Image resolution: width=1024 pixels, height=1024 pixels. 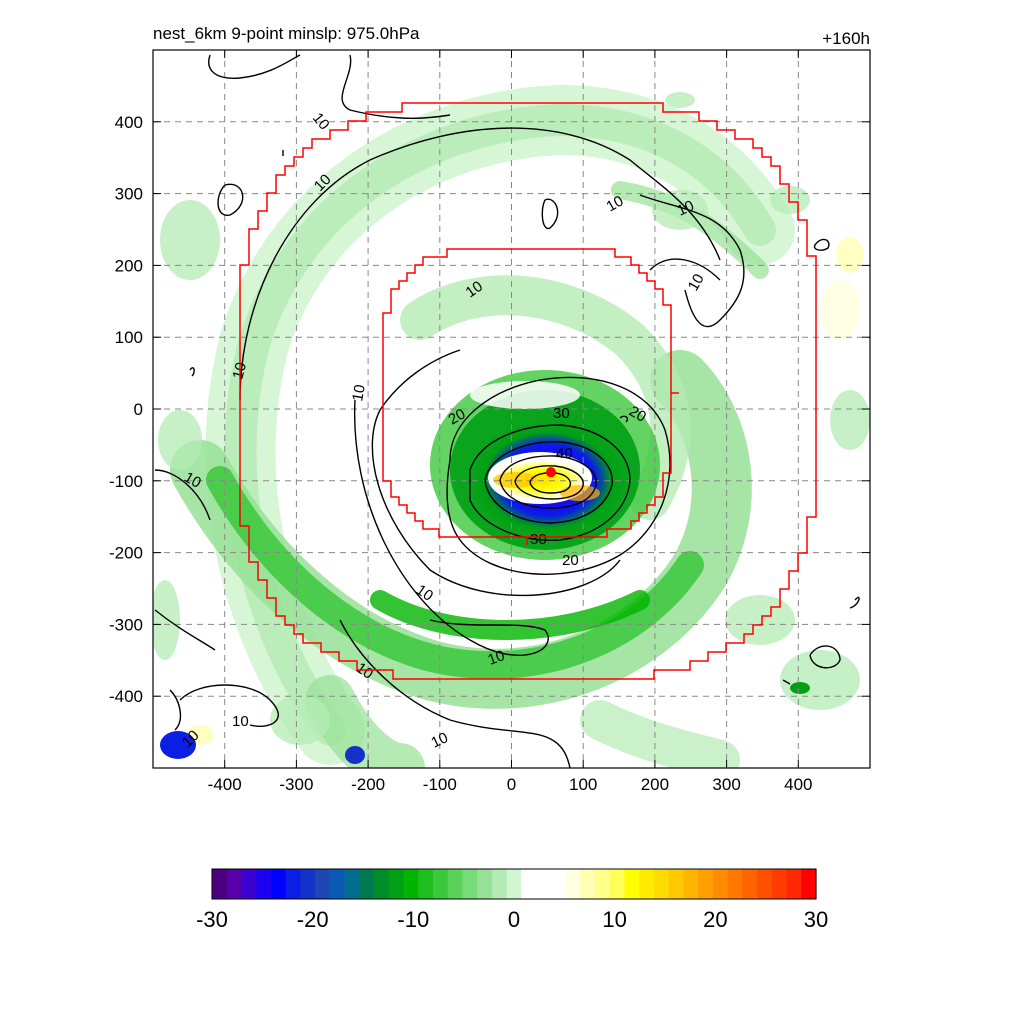 What do you see at coordinates (550, 472) in the screenshot?
I see `storm-center-marker` at bounding box center [550, 472].